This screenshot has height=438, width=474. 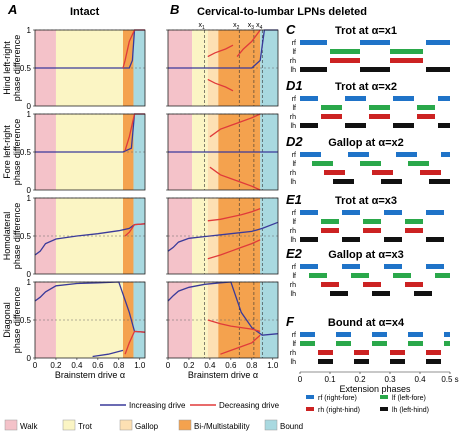 What do you see at coordinates (449, 379) in the screenshot?
I see `phase-tick-label: 0.5 s` at bounding box center [449, 379].